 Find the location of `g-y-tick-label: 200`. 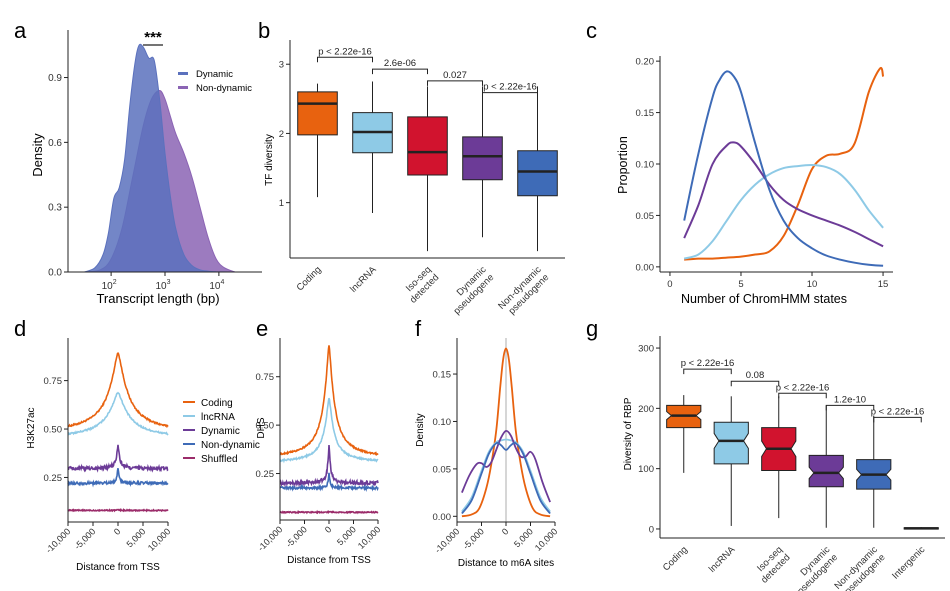

g-y-tick-label: 200 is located at coordinates (646, 409).